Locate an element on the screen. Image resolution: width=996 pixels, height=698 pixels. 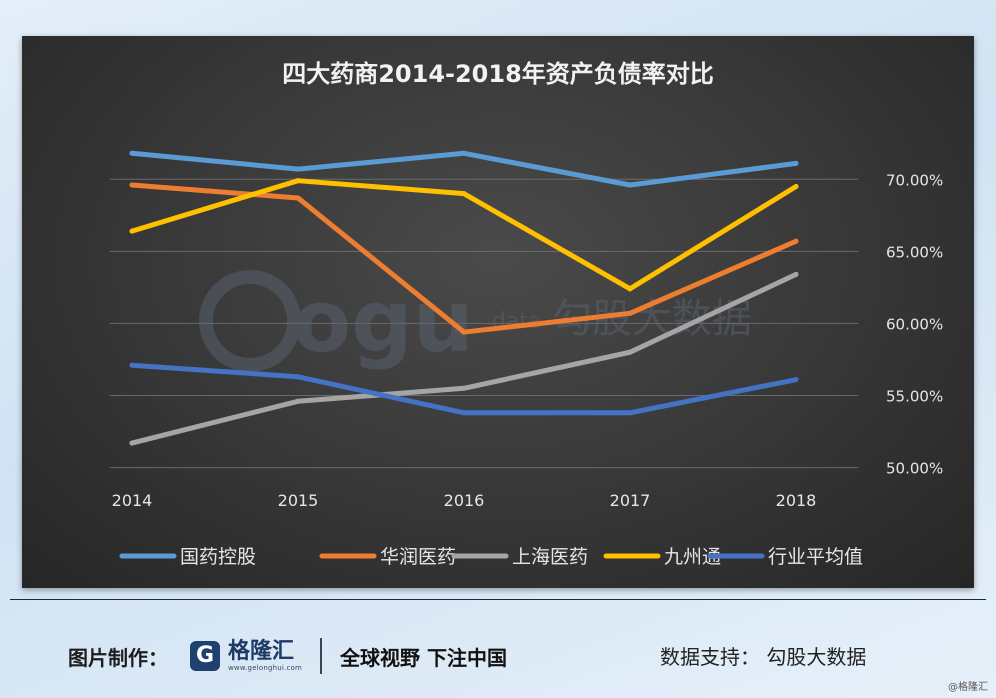
legend-label: 上海医药 is located at coordinates (550, 557).